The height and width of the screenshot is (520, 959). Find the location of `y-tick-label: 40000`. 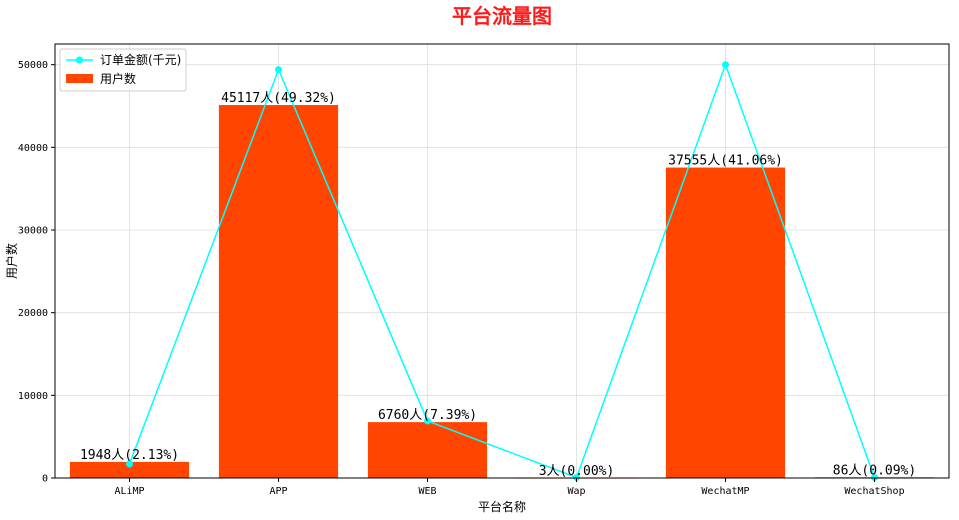

y-tick-label: 40000 is located at coordinates (33, 148).